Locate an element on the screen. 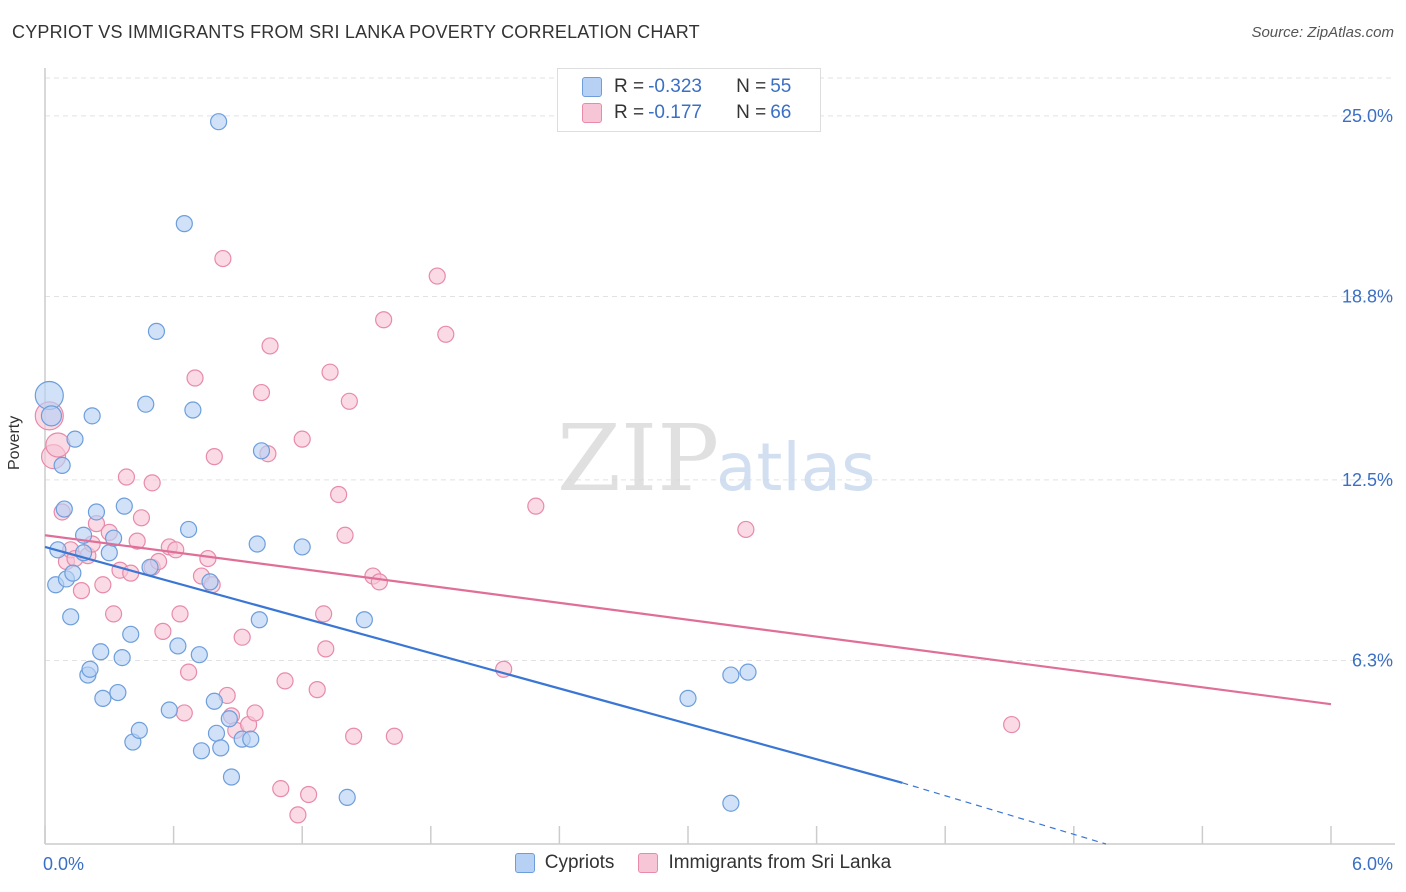 The image size is (1406, 892). watermark-zip: ZIP is located at coordinates (638, 458).